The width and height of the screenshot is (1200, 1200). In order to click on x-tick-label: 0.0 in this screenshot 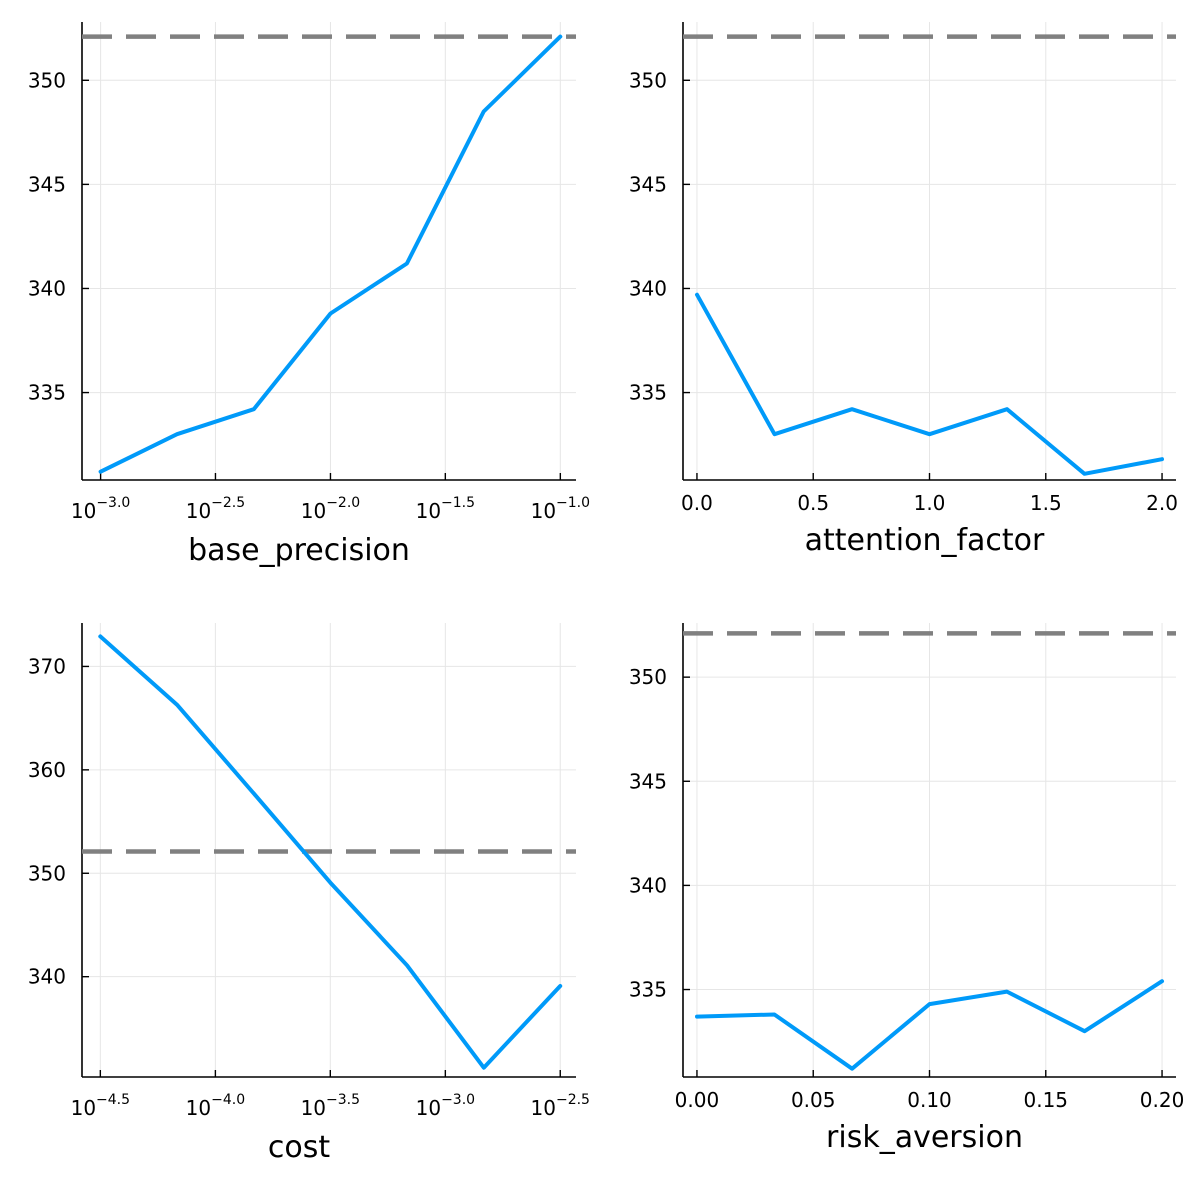, I will do `click(697, 503)`.